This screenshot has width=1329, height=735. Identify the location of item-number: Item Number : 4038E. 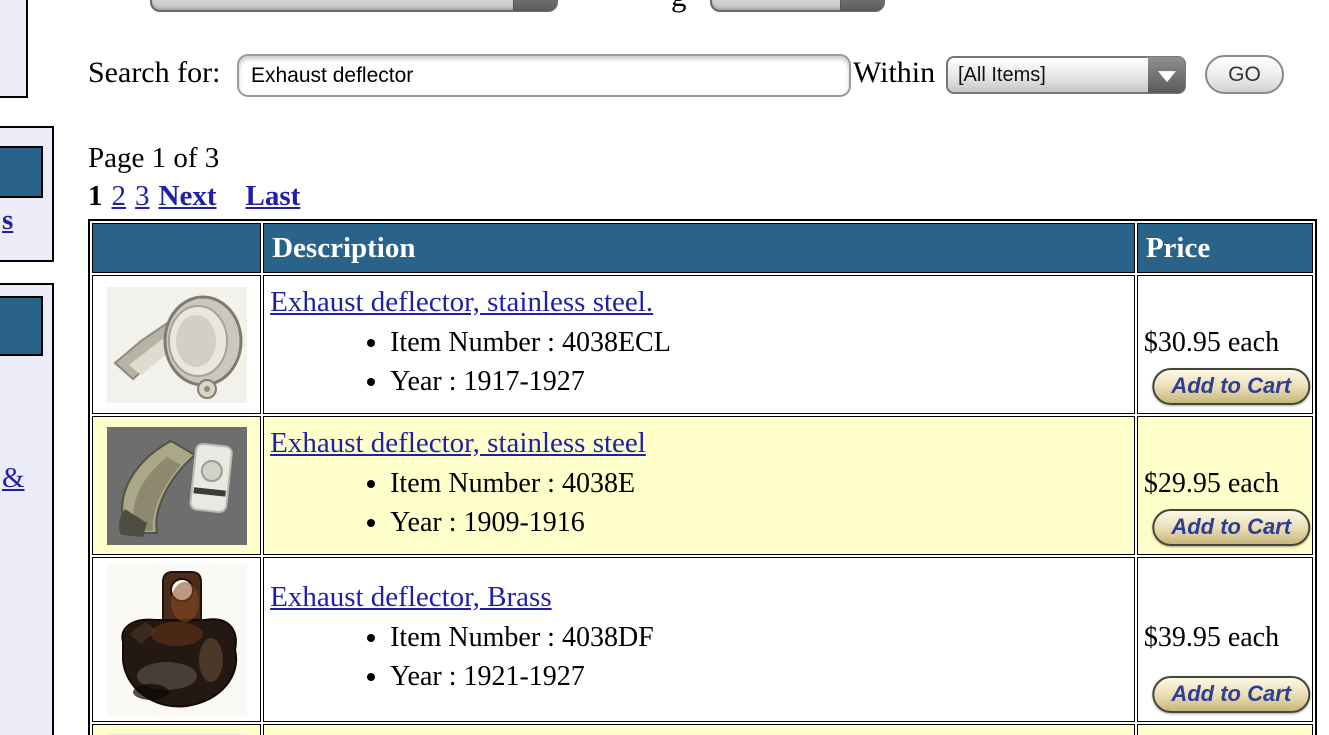
(757, 484).